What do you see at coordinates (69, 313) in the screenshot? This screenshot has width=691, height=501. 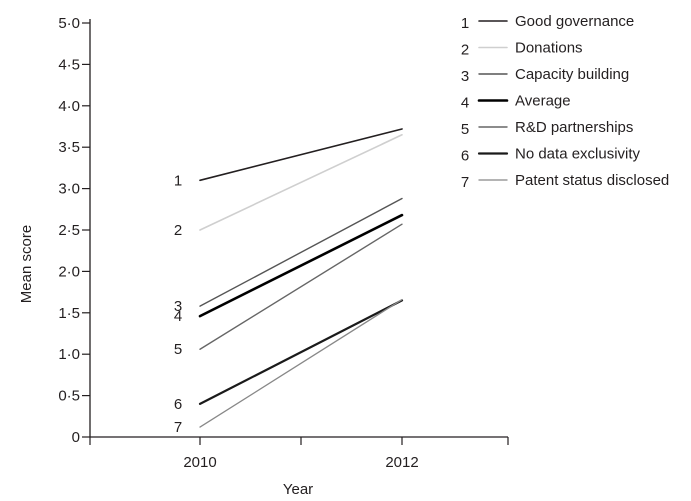 I see `y-tick-label: 1·5` at bounding box center [69, 313].